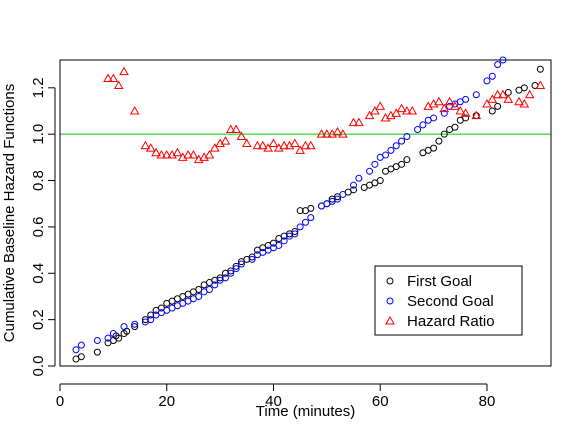 This screenshot has height=436, width=581. What do you see at coordinates (38, 134) in the screenshot?
I see `y-tick-label: 1.0` at bounding box center [38, 134].